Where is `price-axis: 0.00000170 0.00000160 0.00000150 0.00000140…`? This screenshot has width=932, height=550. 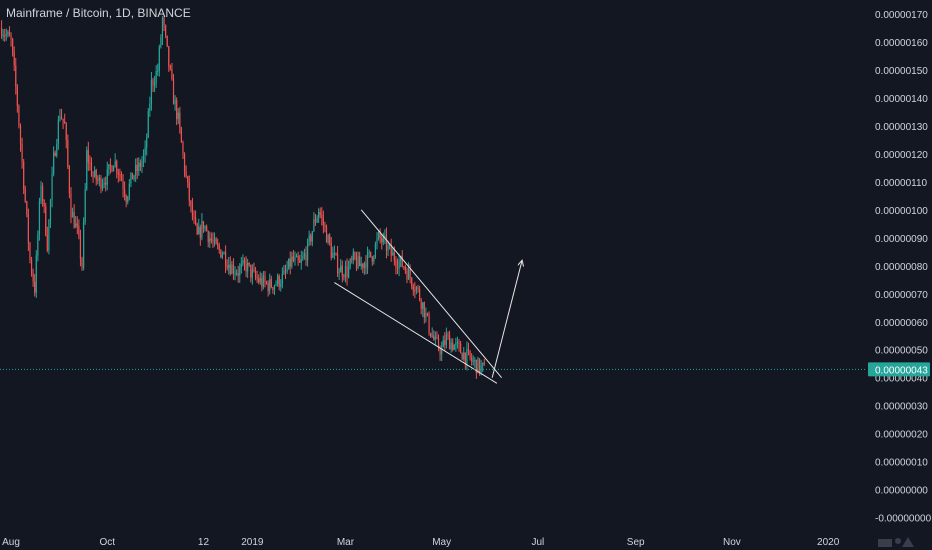 price-axis: 0.00000170 0.00000160 0.00000150 0.00000140… is located at coordinates (903, 267).